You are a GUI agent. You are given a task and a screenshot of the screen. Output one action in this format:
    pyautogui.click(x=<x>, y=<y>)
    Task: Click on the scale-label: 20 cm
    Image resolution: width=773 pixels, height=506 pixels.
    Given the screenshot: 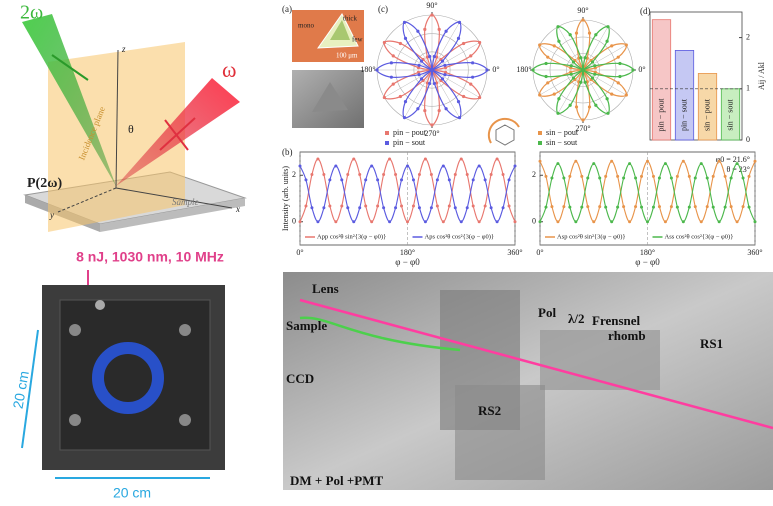 What is the action you would take?
    pyautogui.click(x=132, y=493)
    